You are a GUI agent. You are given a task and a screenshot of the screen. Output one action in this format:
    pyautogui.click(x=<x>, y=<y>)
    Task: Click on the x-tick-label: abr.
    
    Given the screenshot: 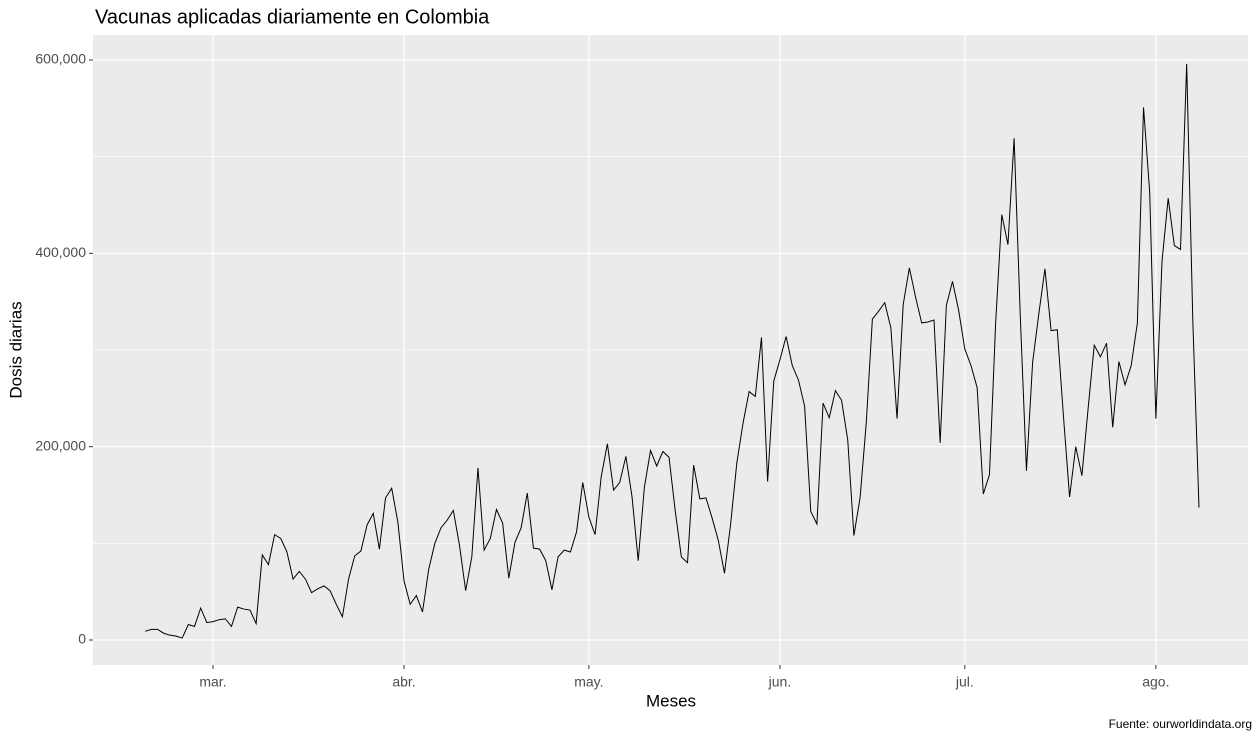 What is the action you would take?
    pyautogui.click(x=403, y=682)
    